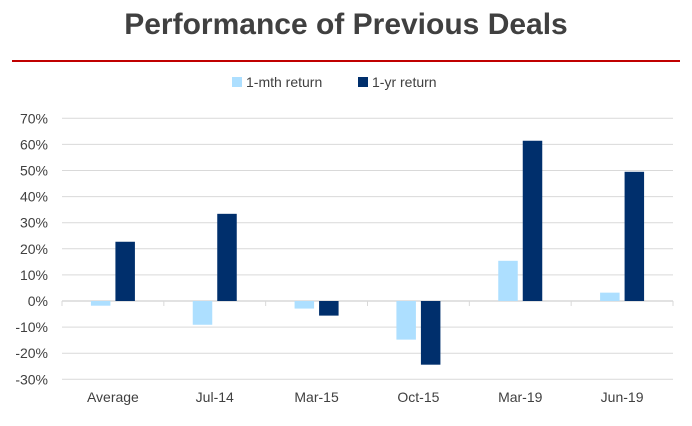 The width and height of the screenshot is (692, 426). What do you see at coordinates (520, 397) in the screenshot?
I see `x-tick-label: Mar-19` at bounding box center [520, 397].